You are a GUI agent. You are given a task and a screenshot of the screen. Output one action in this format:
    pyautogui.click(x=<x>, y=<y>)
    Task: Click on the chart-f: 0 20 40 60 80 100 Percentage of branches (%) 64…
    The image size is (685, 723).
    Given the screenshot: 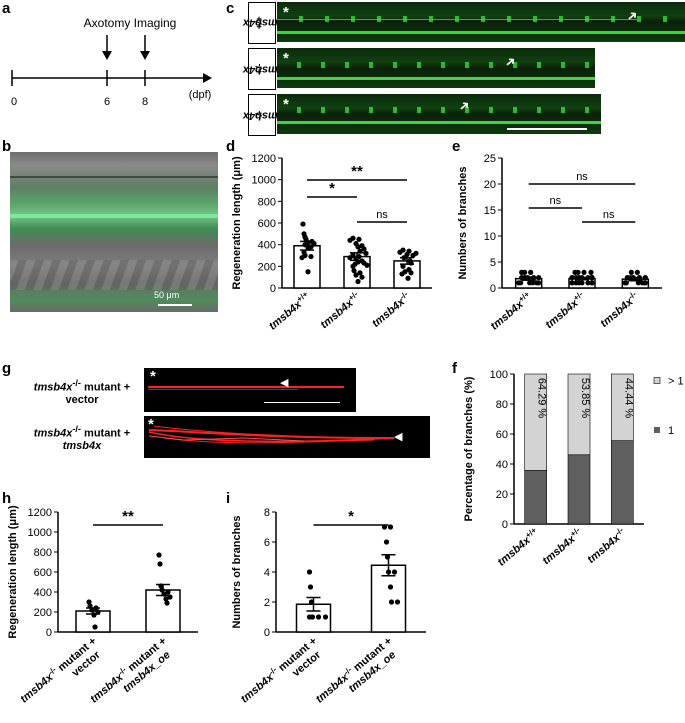 What is the action you would take?
    pyautogui.click(x=573, y=469)
    